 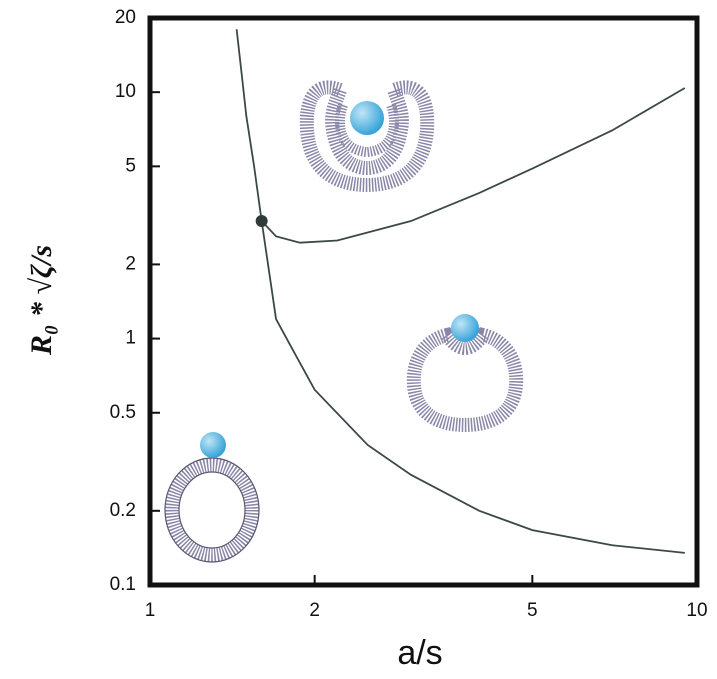 I want to click on y-tick-label: 0.5, so click(x=123, y=412).